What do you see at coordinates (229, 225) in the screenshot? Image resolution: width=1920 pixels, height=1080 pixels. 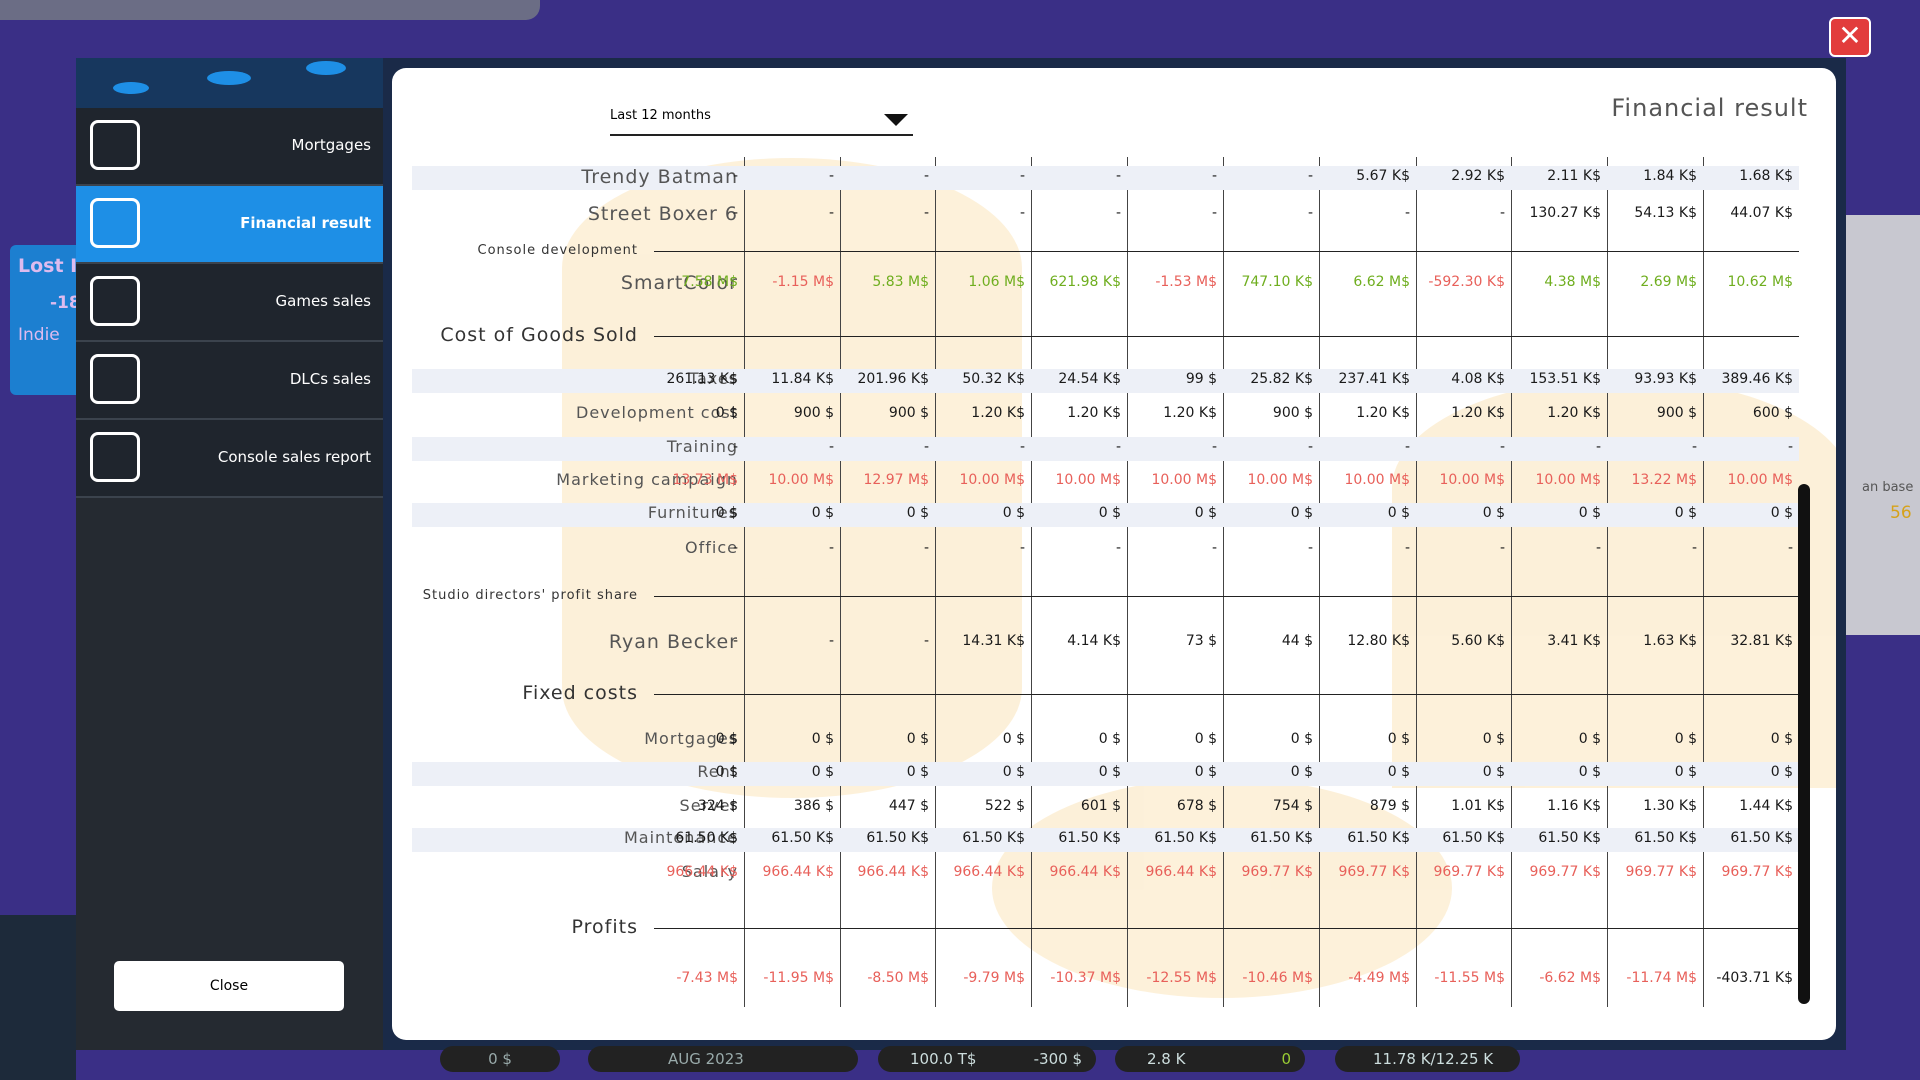 I see `sidebar-item: Financial result` at bounding box center [229, 225].